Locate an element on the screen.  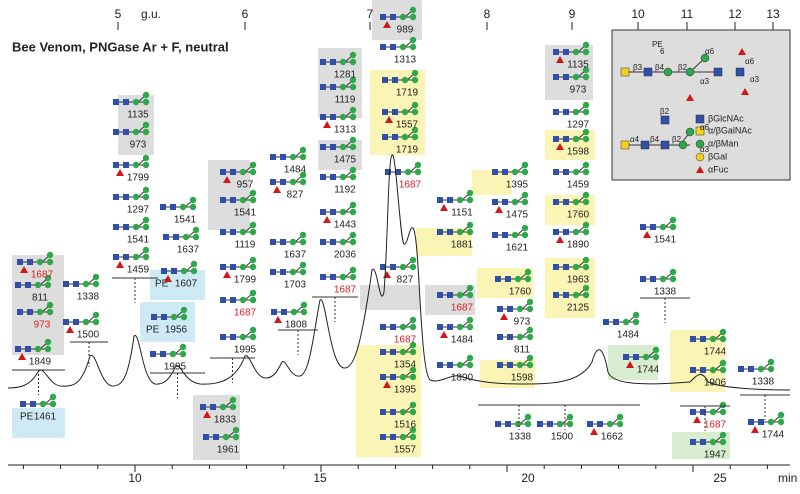
glycan-label: 1338 is located at coordinates (88, 297).